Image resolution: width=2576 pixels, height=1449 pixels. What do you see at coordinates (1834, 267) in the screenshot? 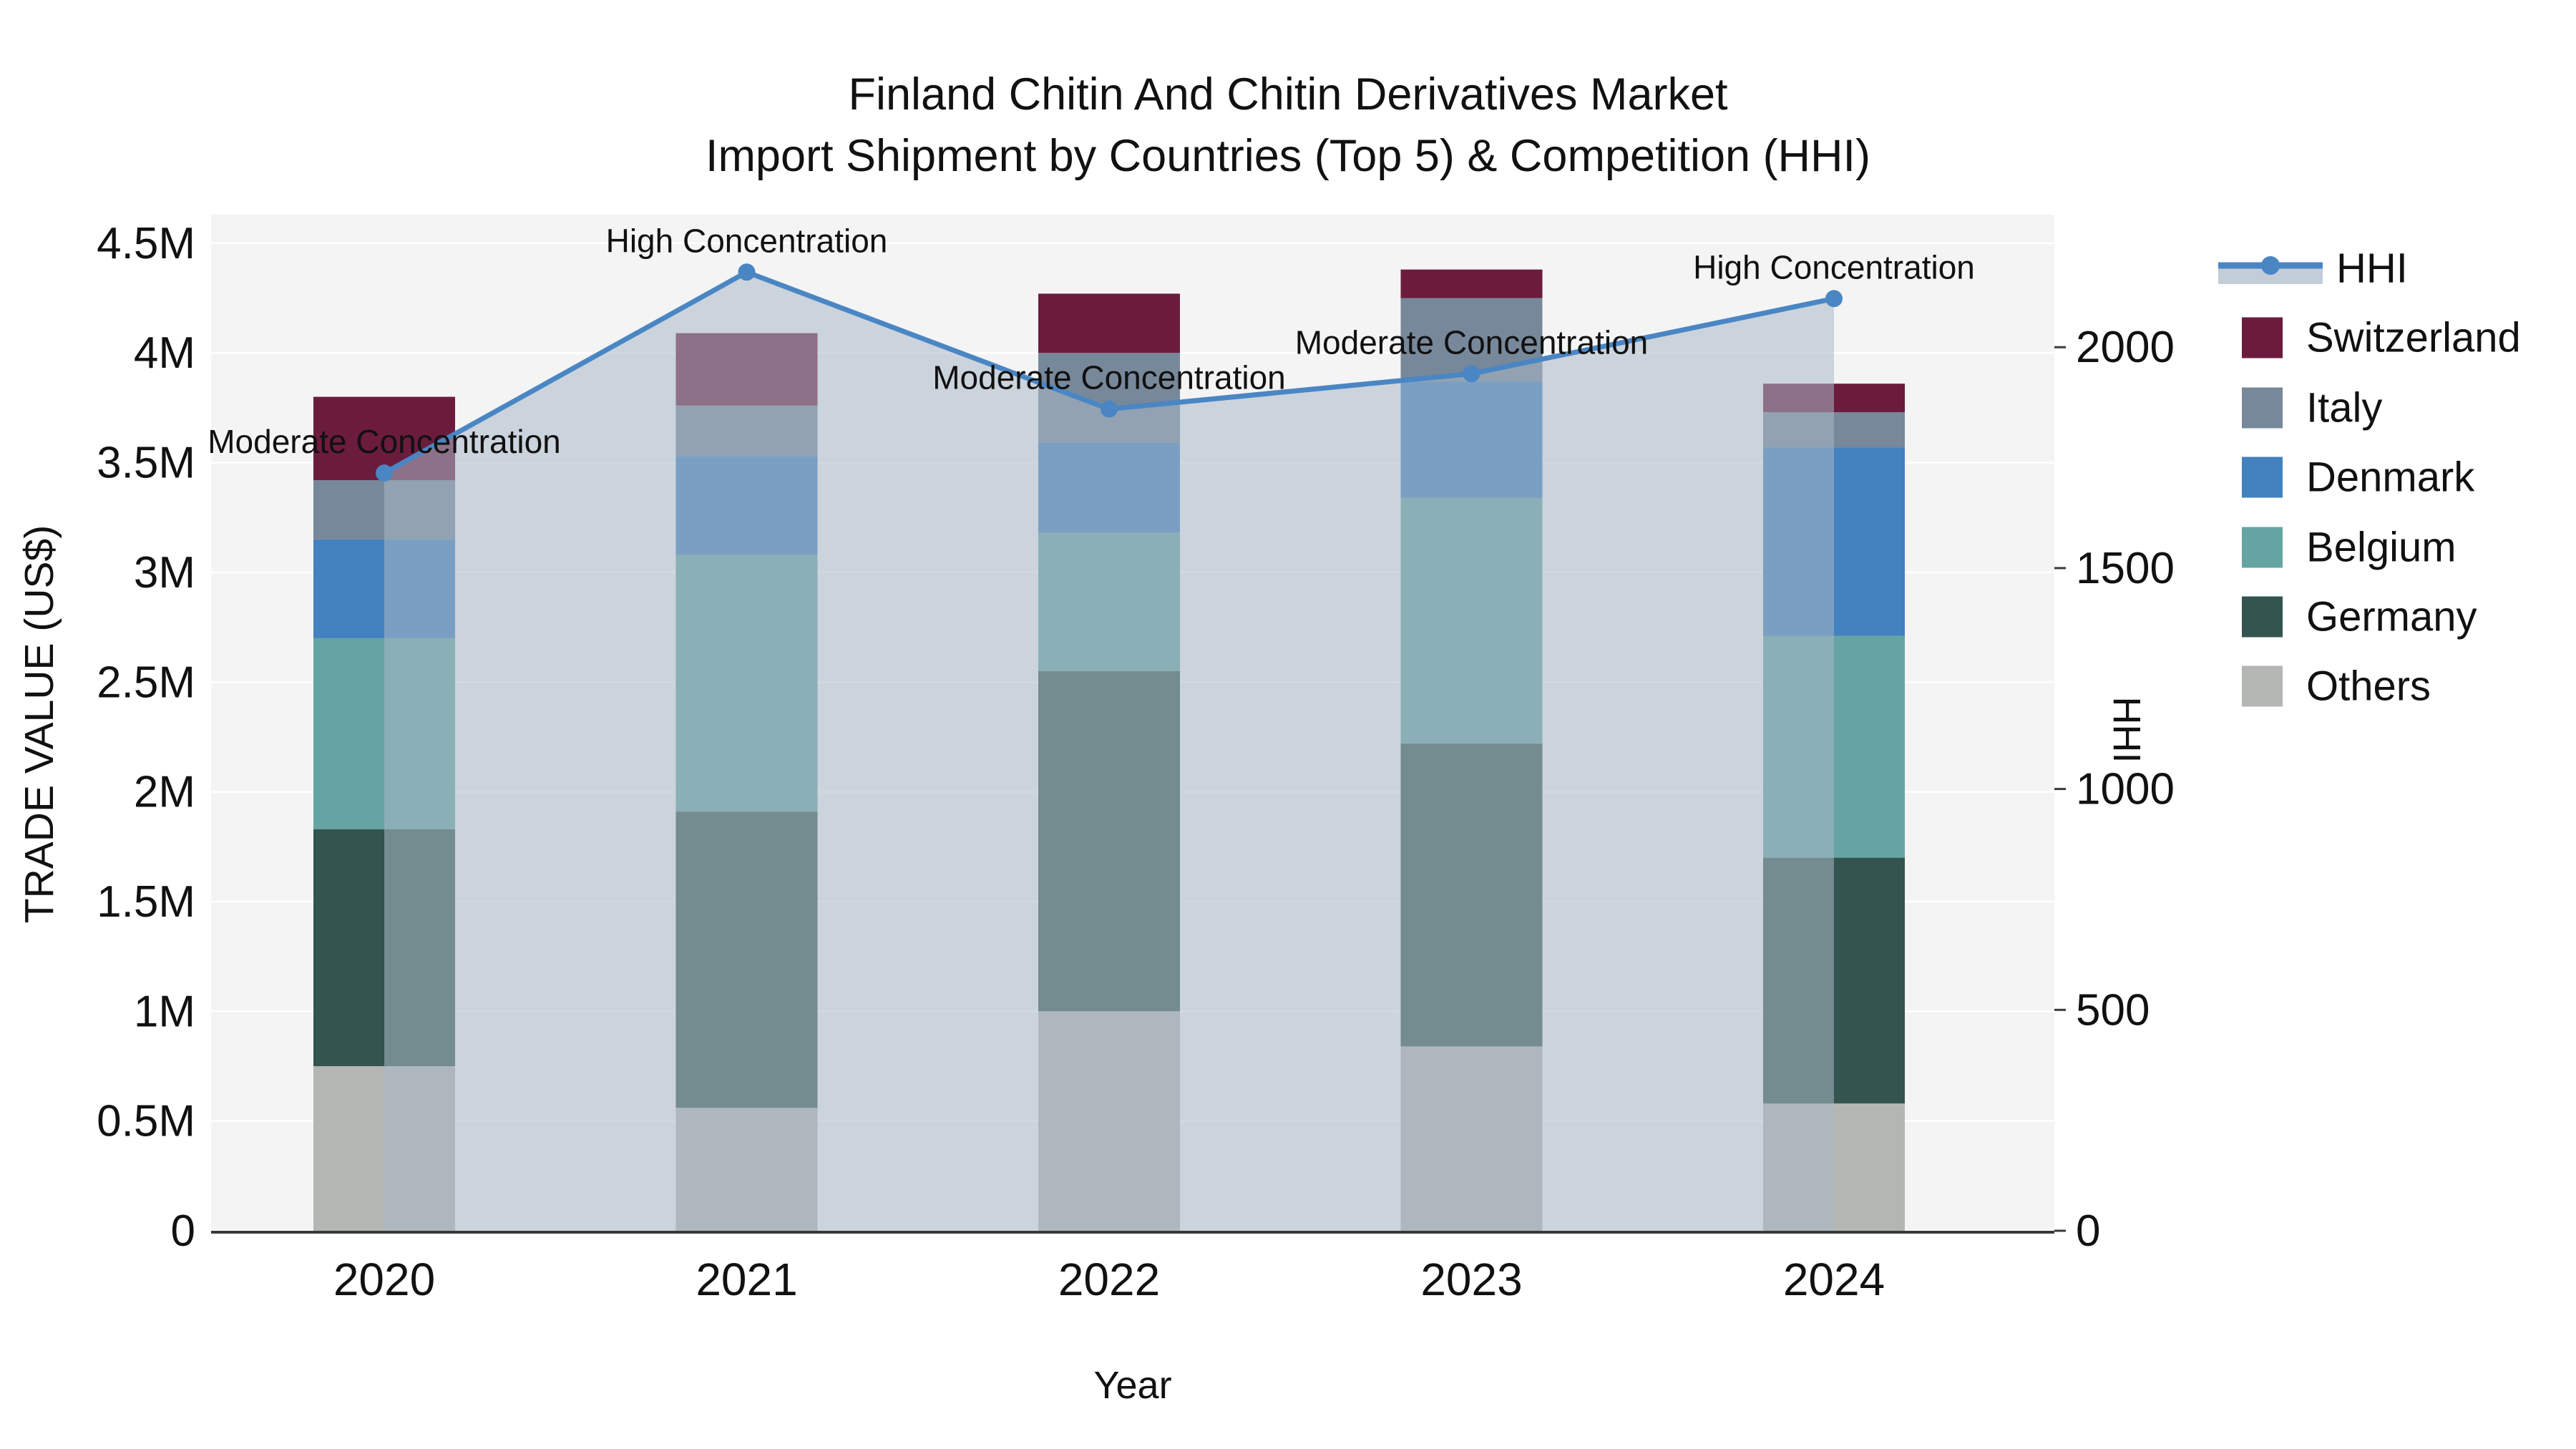
I see `hhi-annotation-2024: High Concentration` at bounding box center [1834, 267].